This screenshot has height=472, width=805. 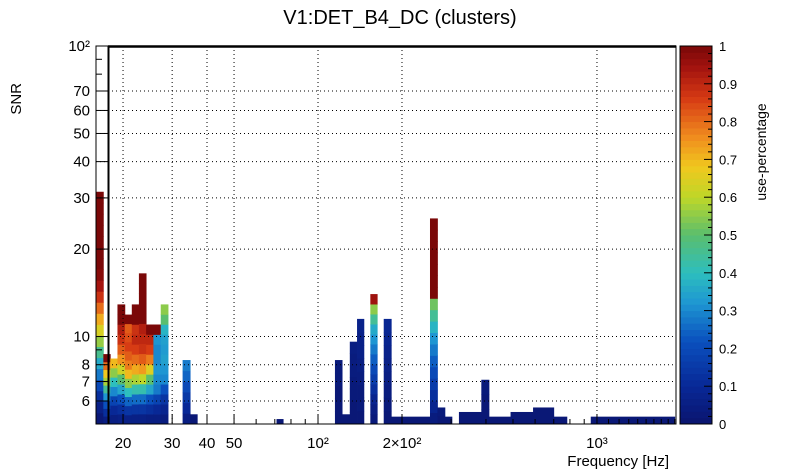 I want to click on colorbar-tick-label: 0.5, so click(x=728, y=235).